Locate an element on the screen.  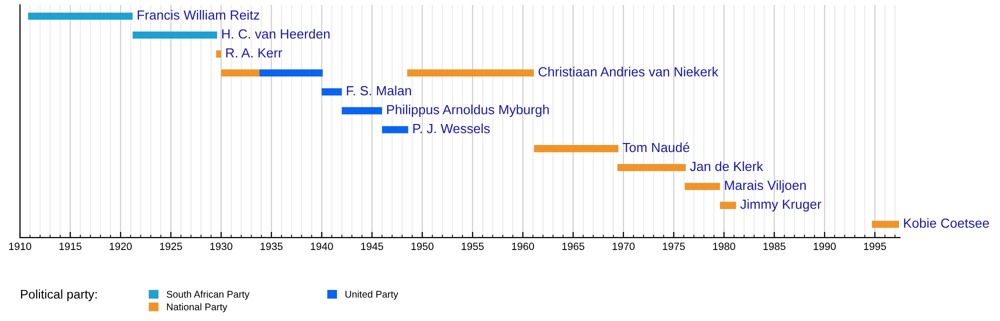
x-tick-label: 1940 is located at coordinates (321, 246).